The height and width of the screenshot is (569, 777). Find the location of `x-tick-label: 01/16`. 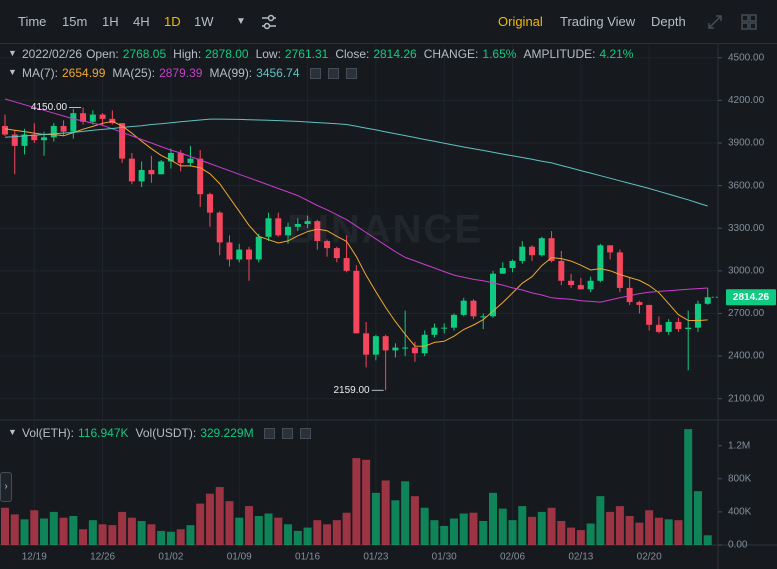

x-tick-label: 01/16 is located at coordinates (307, 557).